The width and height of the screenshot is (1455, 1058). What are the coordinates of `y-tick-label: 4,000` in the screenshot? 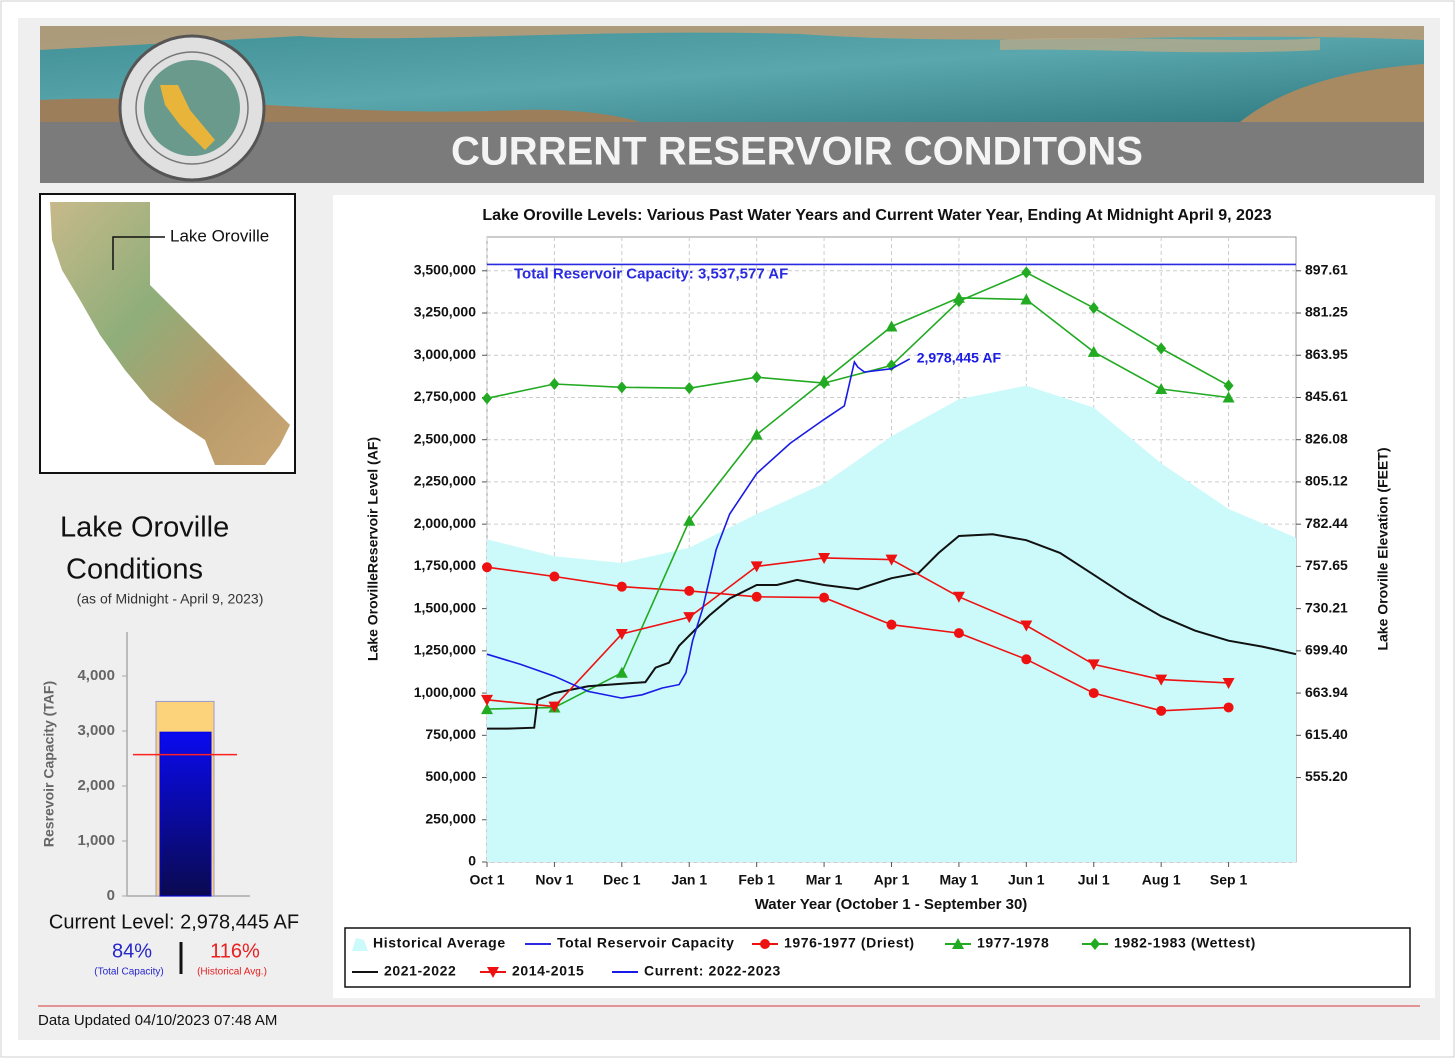 It's located at (96, 675).